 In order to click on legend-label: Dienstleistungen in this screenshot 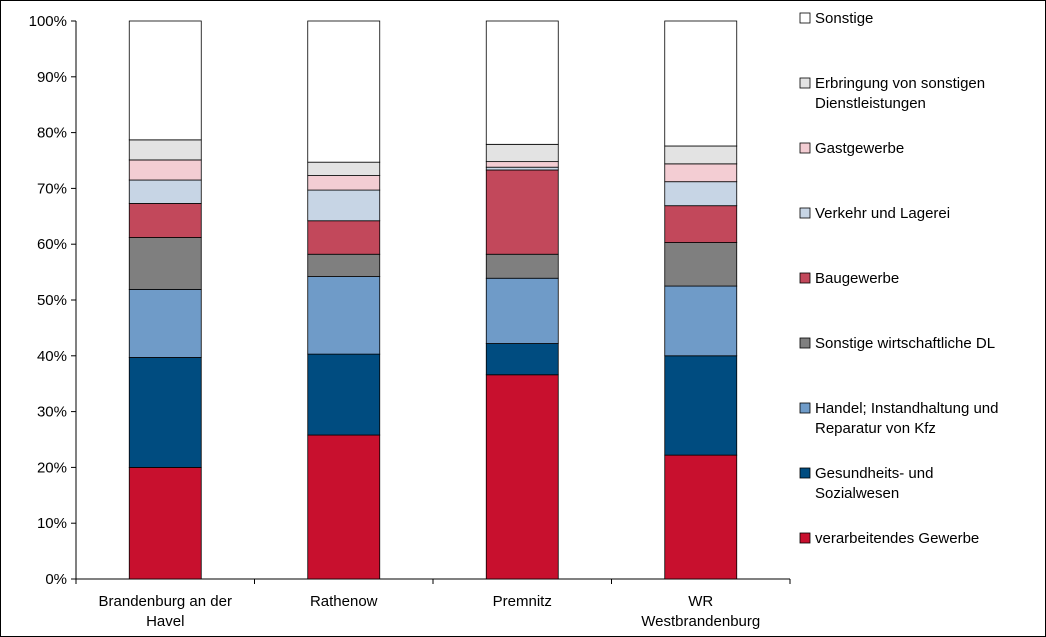, I will do `click(870, 103)`.